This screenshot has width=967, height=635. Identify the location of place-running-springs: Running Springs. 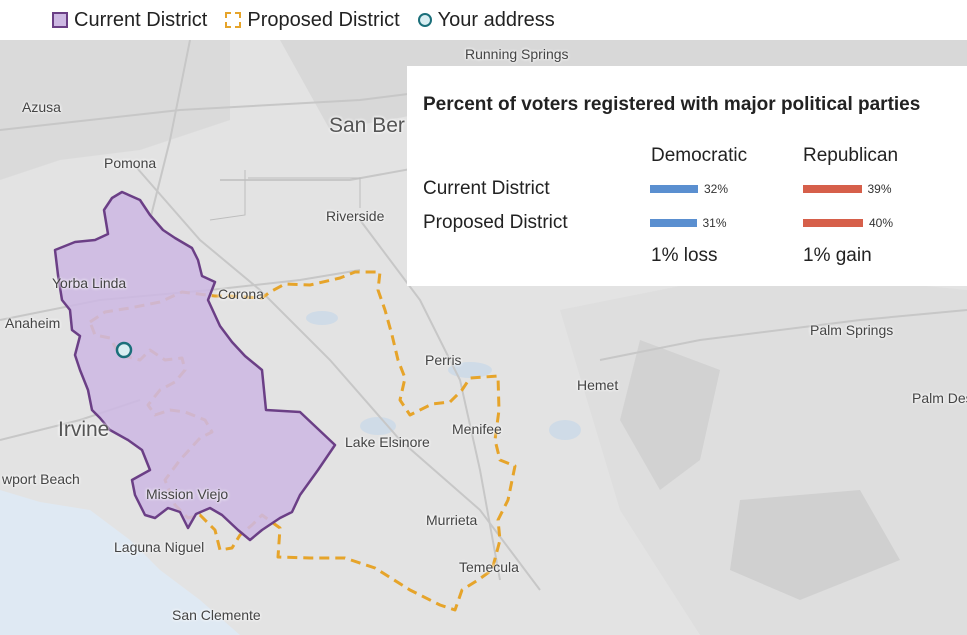
(517, 54).